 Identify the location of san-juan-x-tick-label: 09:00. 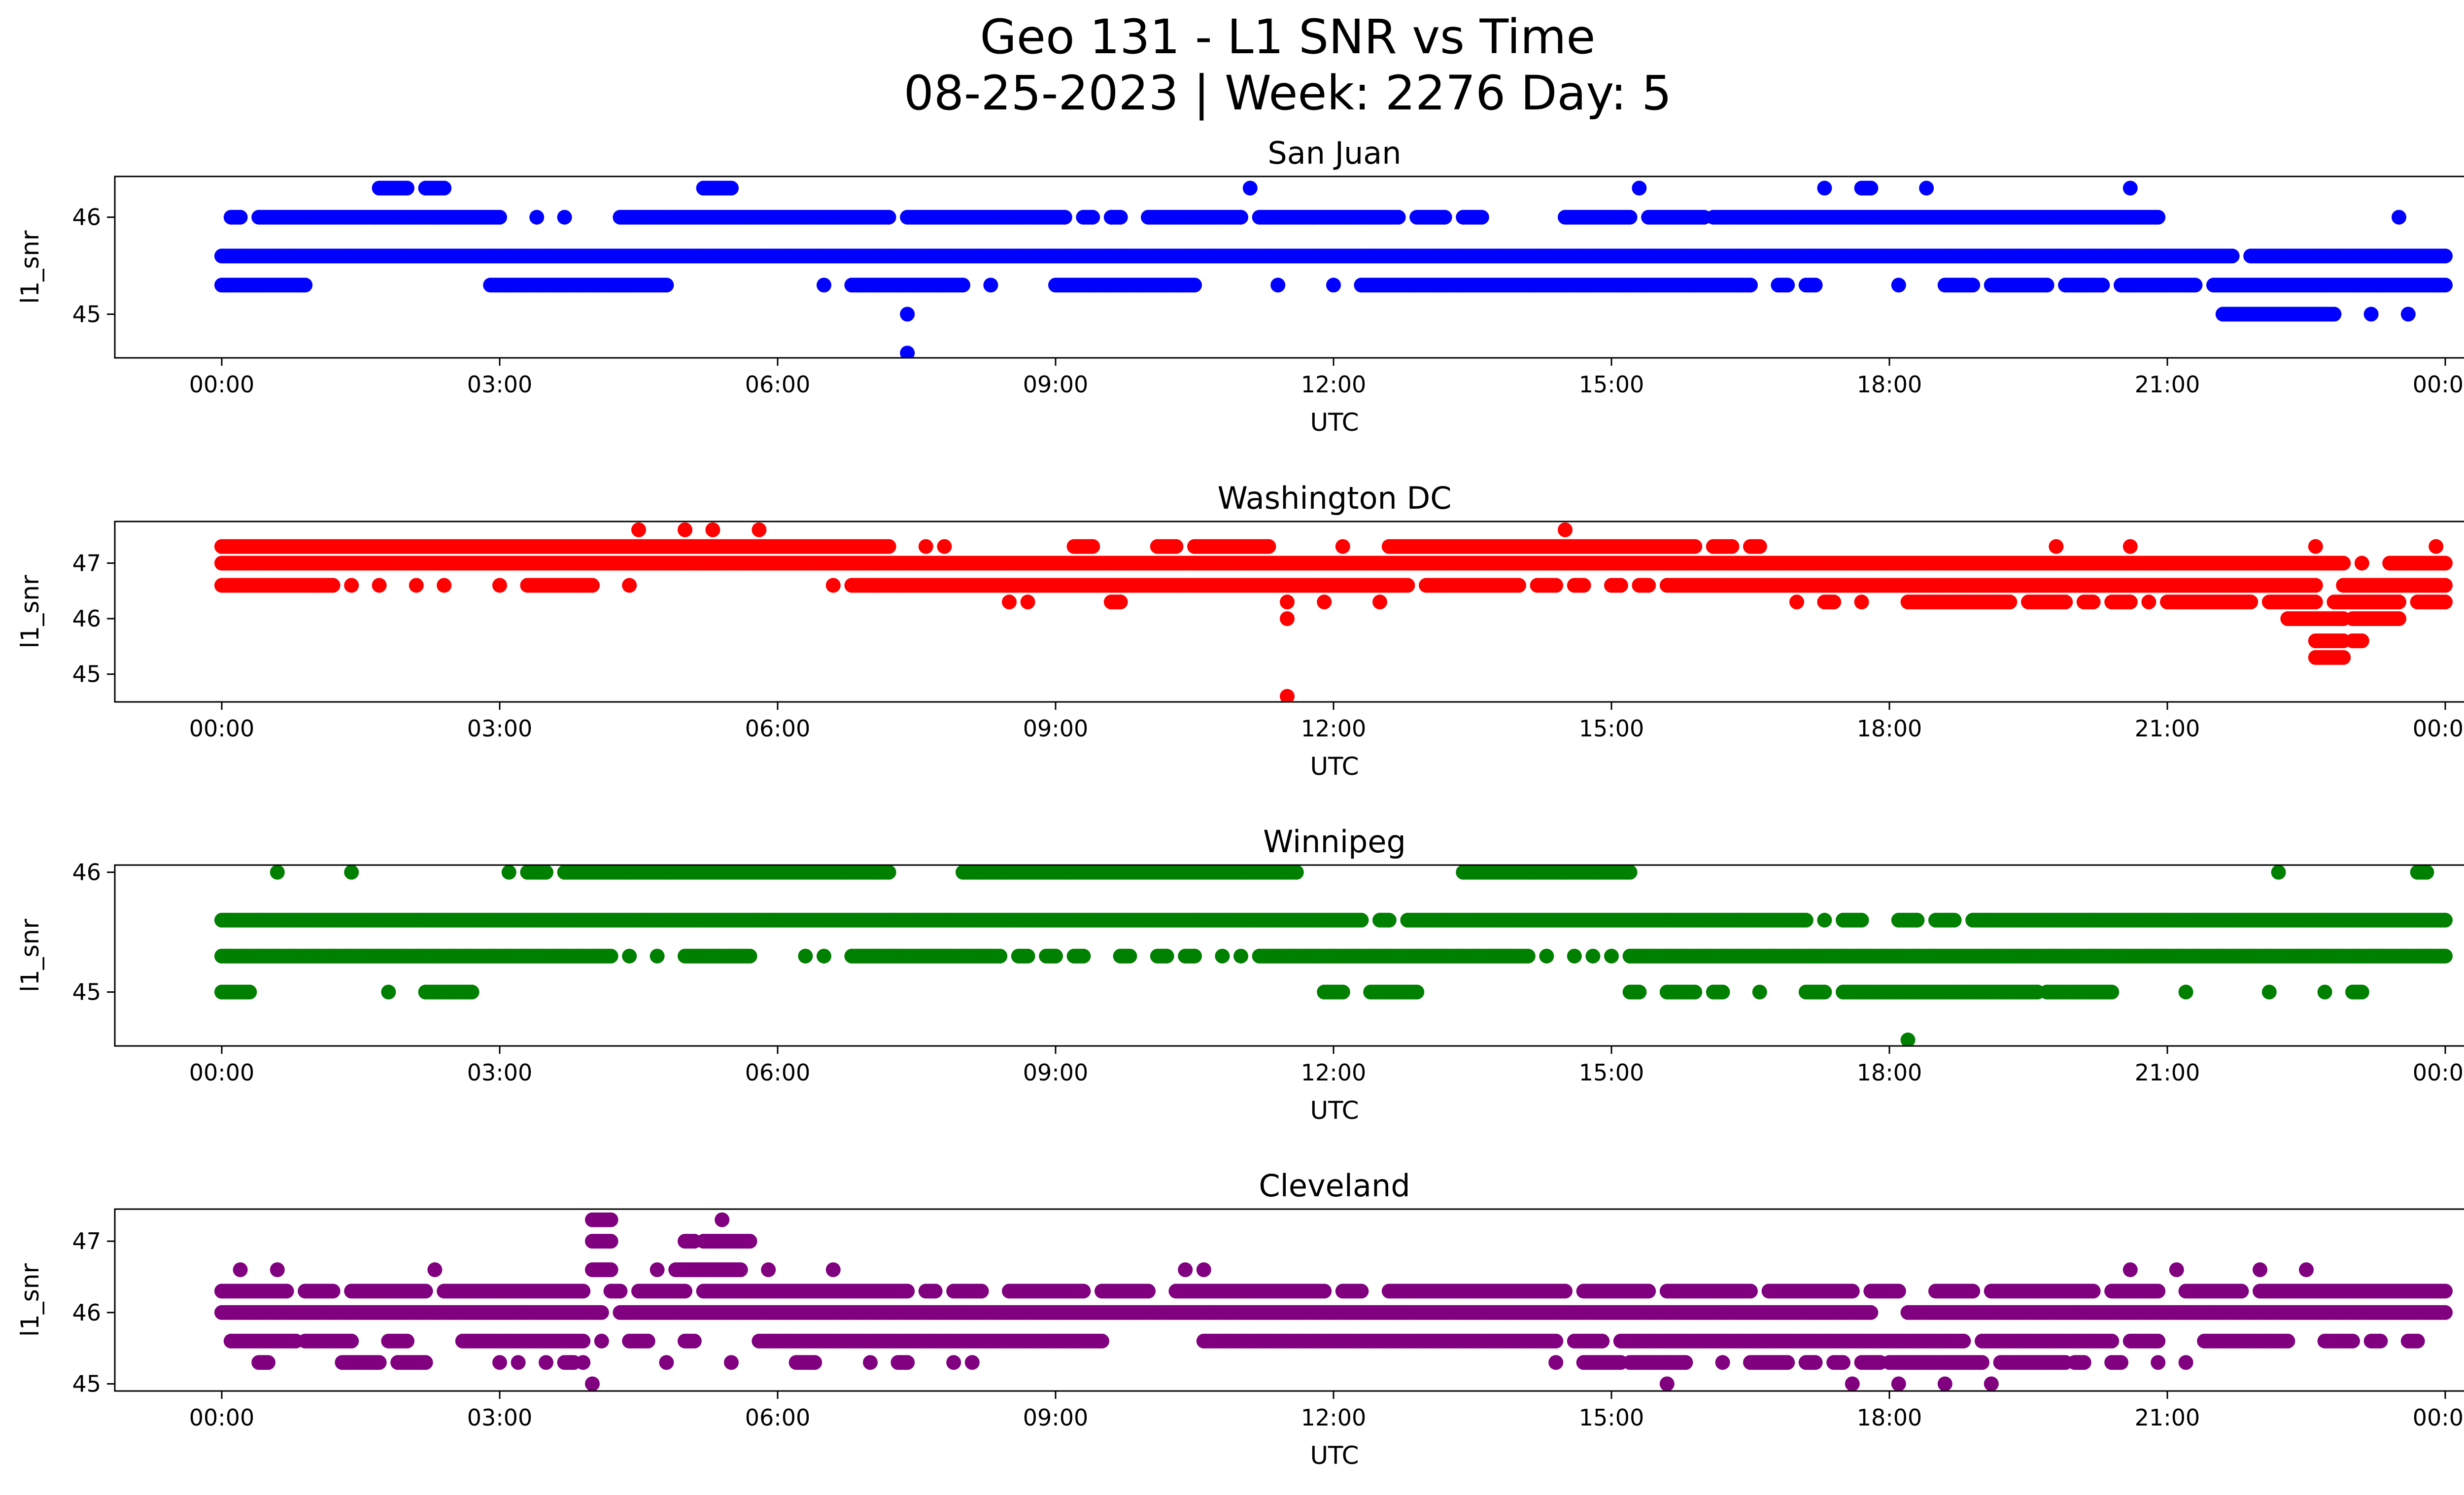
(1056, 384).